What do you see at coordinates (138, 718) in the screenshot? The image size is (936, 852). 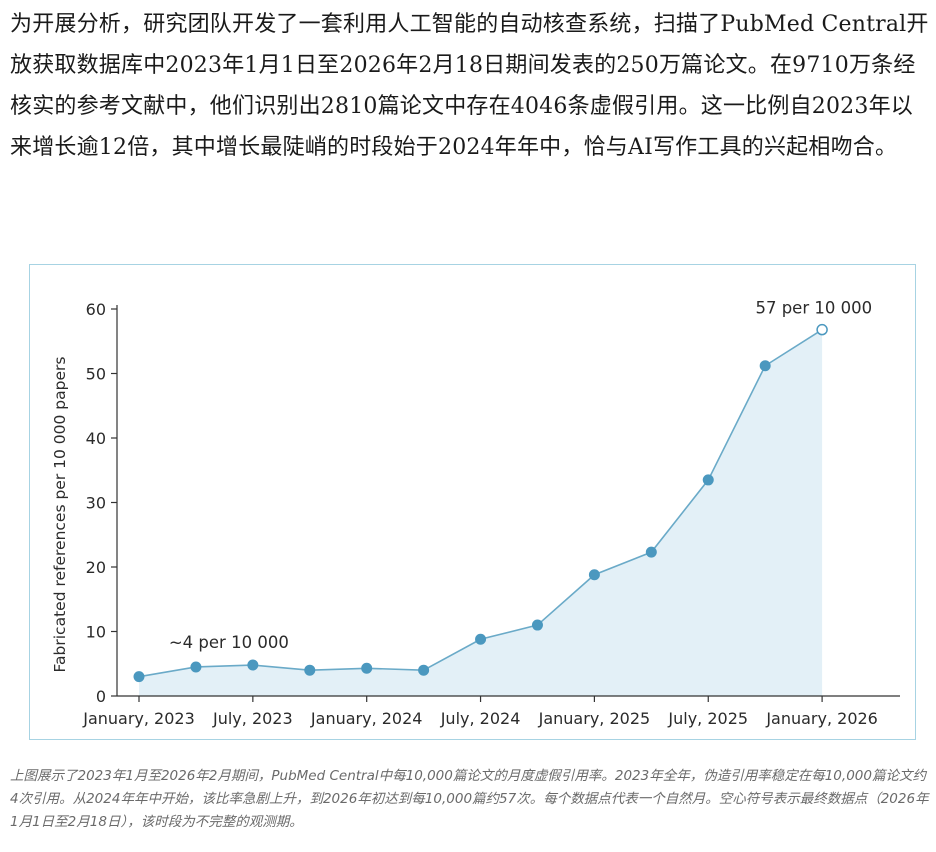 I see `x-tick-label: January, 2023` at bounding box center [138, 718].